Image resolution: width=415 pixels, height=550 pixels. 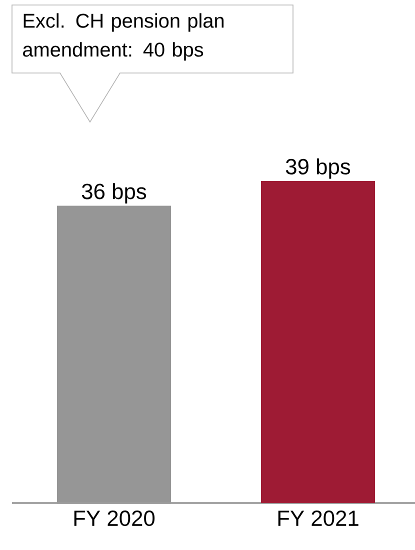 I want to click on text: Excl. CH pension plan amendment: 40 bps, so click(x=123, y=37).